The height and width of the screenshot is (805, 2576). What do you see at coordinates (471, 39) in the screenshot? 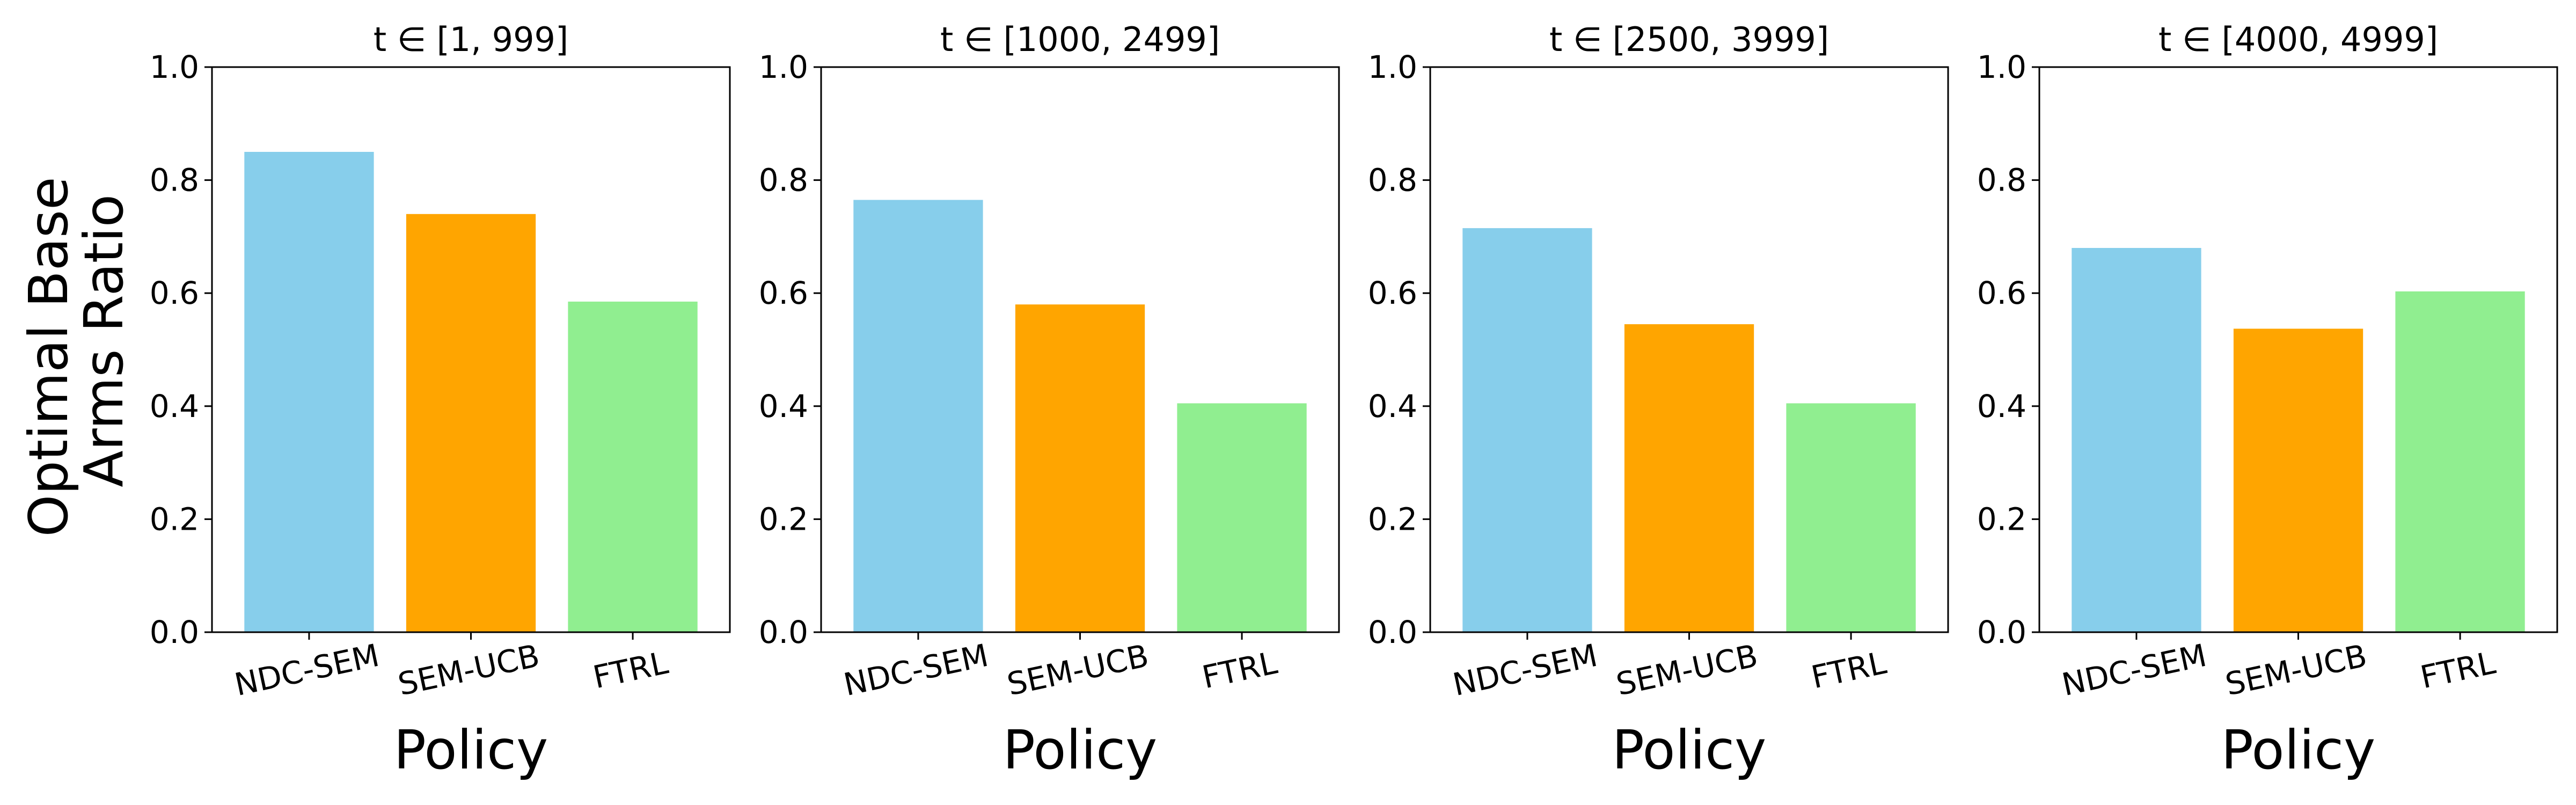
I see `panel-title: t ∈ [1, 999]` at bounding box center [471, 39].